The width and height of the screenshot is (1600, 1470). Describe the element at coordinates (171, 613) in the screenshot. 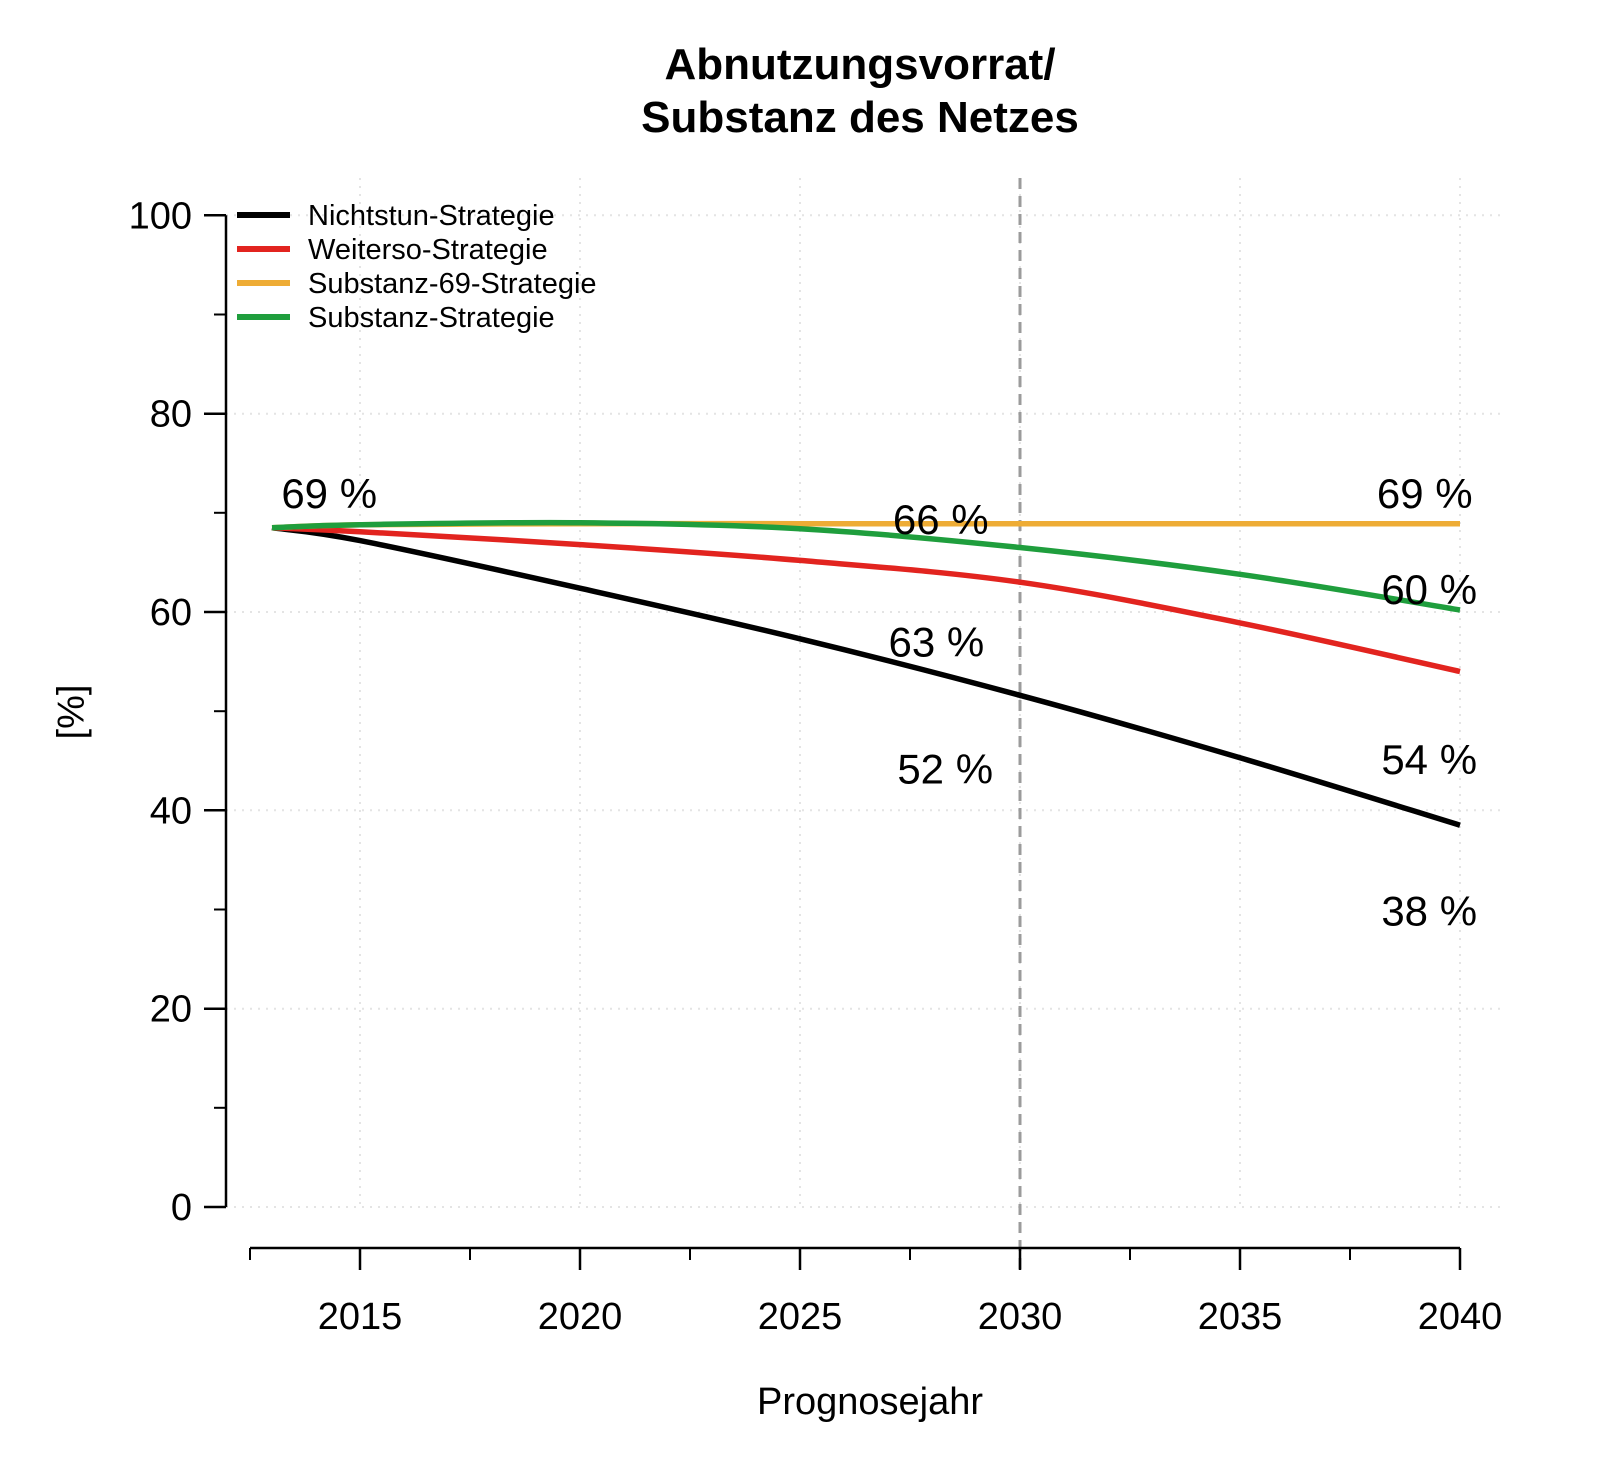

I see `y-tick-label: 60` at that location.